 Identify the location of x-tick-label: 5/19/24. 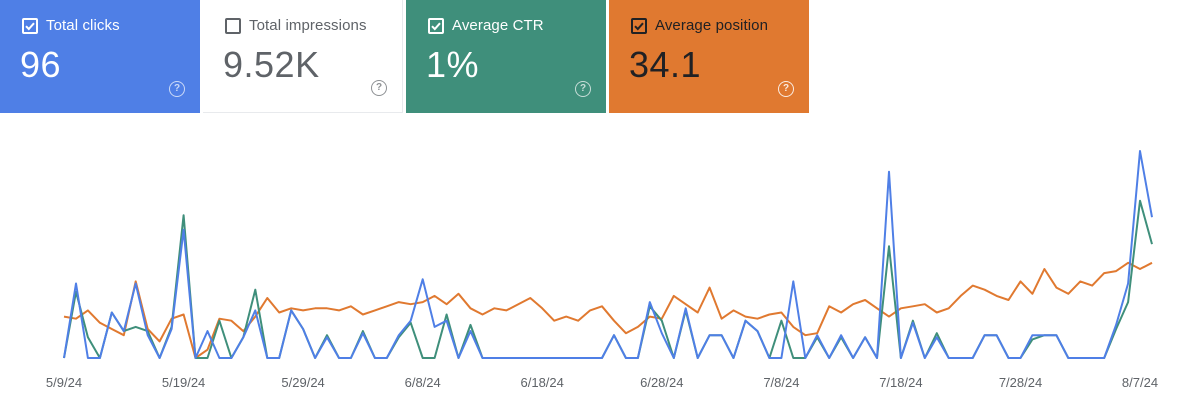
(183, 382).